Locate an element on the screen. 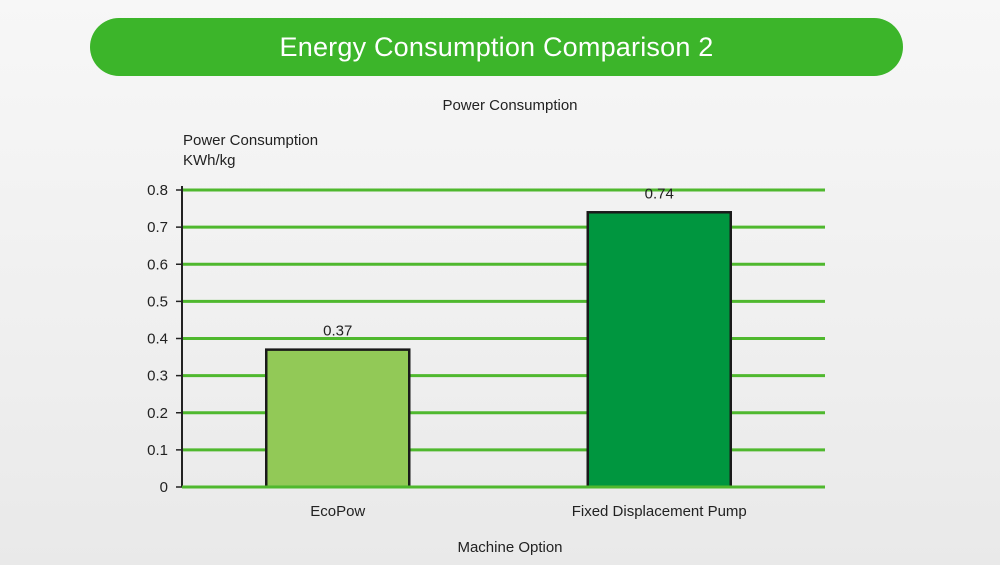 This screenshot has height=565, width=1000. y-axis-unit: KWh/kg is located at coordinates (209, 160).